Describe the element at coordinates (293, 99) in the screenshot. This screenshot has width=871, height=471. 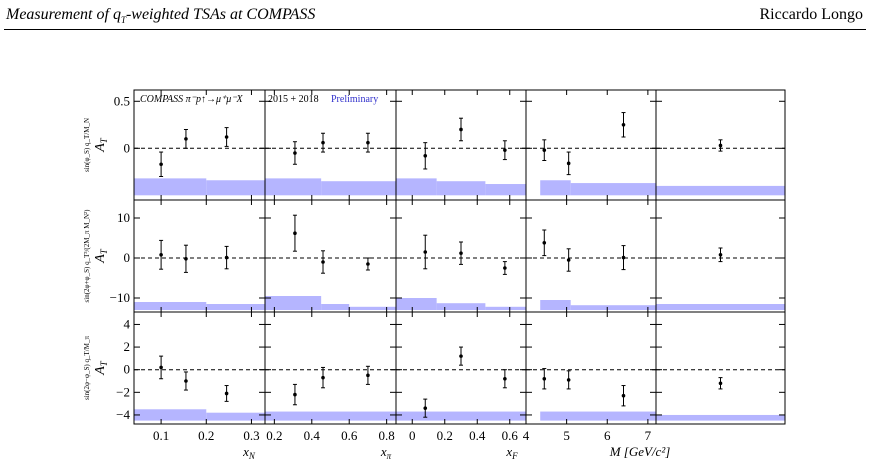
I see `annotation-years: 2015 + 2018` at that location.